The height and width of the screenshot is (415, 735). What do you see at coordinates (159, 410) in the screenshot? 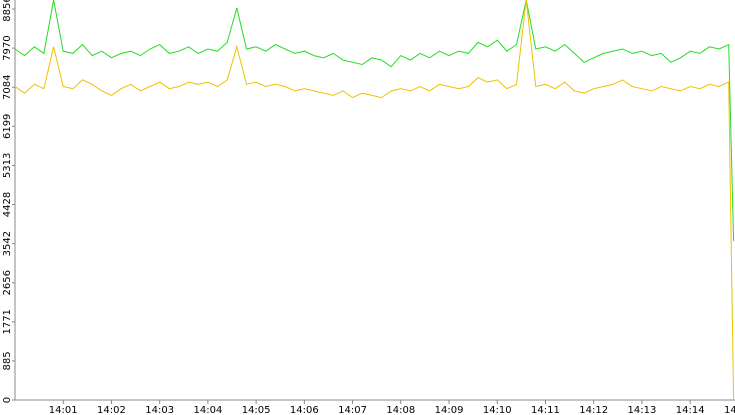
I see `x-tick-label: 14:03` at bounding box center [159, 410].